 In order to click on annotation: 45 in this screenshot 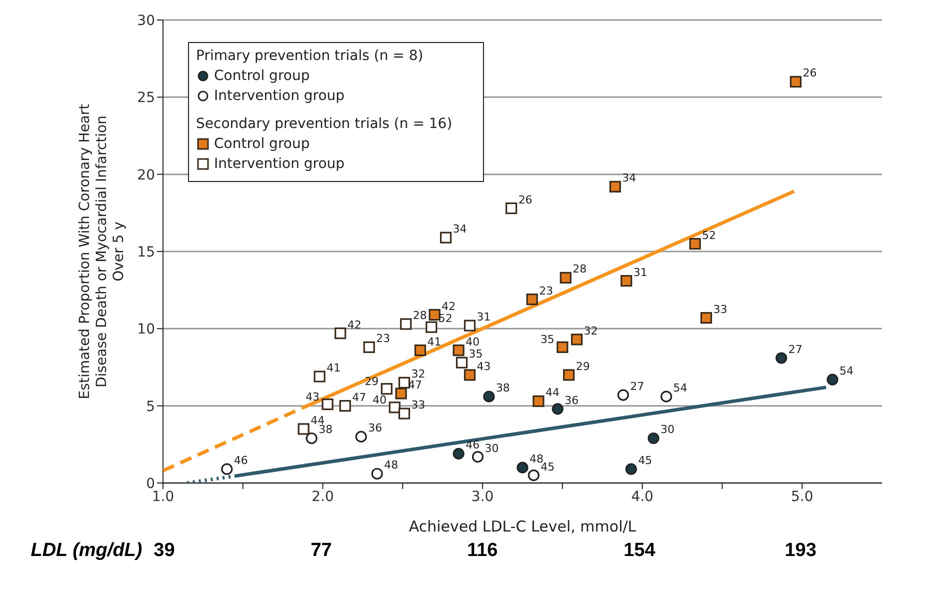, I will do `click(645, 461)`.